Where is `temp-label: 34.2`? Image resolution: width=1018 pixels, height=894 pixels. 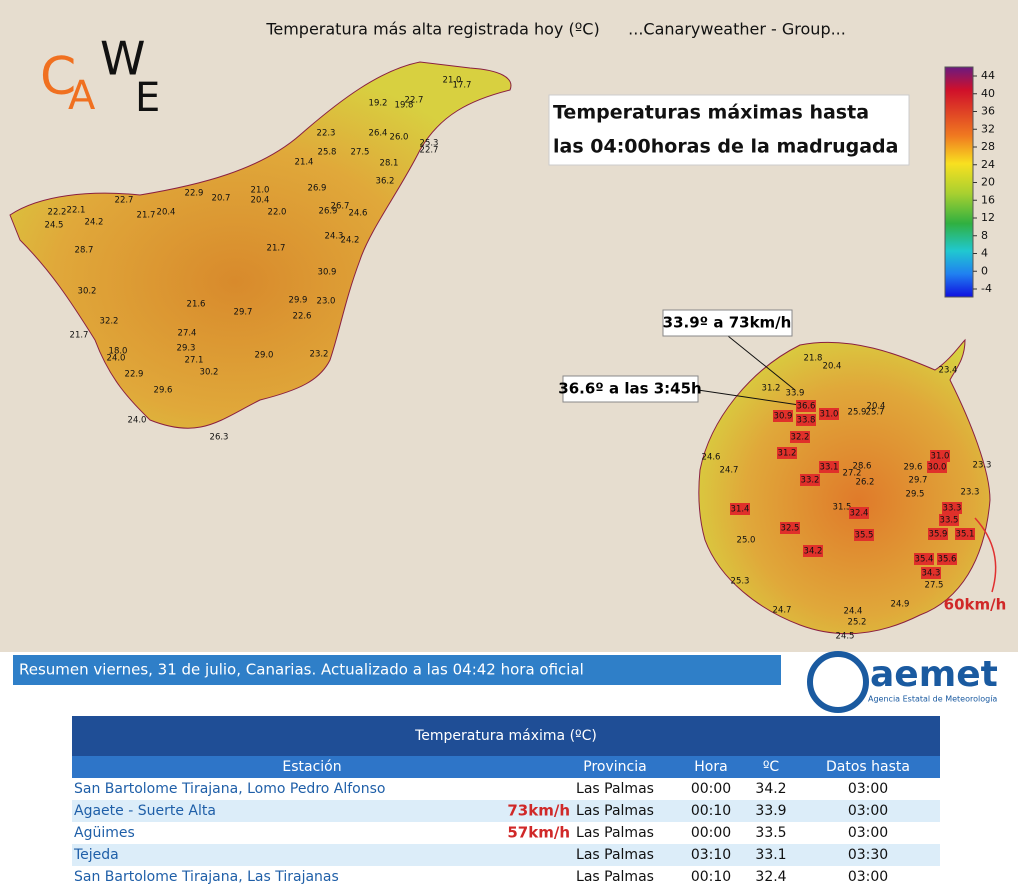
temp-label: 34.2 is located at coordinates (813, 552).